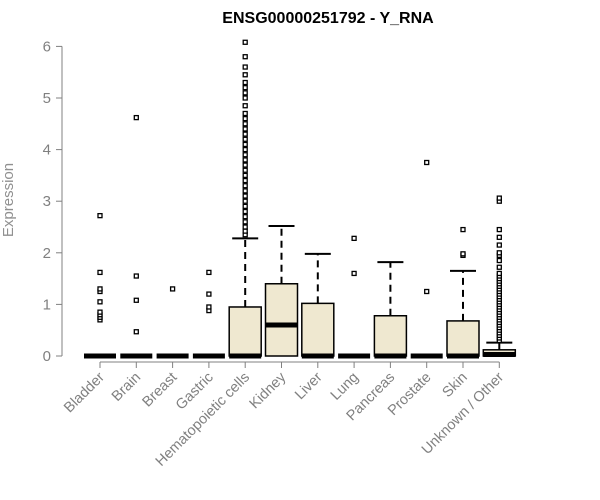  What do you see at coordinates (47, 98) in the screenshot?
I see `y-tick-label: 5` at bounding box center [47, 98].